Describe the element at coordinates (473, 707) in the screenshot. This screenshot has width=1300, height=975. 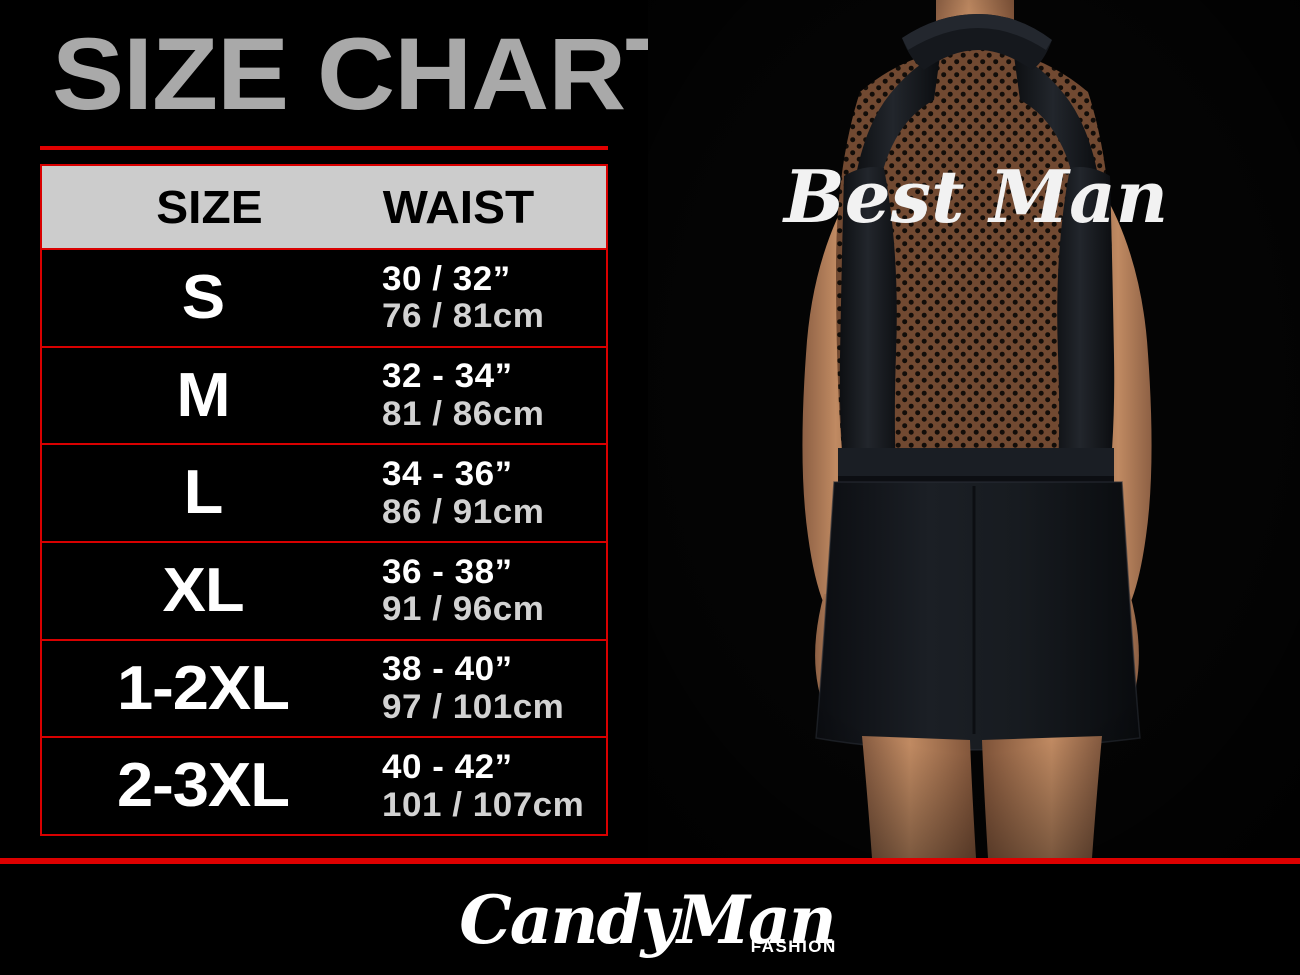
I see `waist-centimeters: 97 / 101cm` at that location.